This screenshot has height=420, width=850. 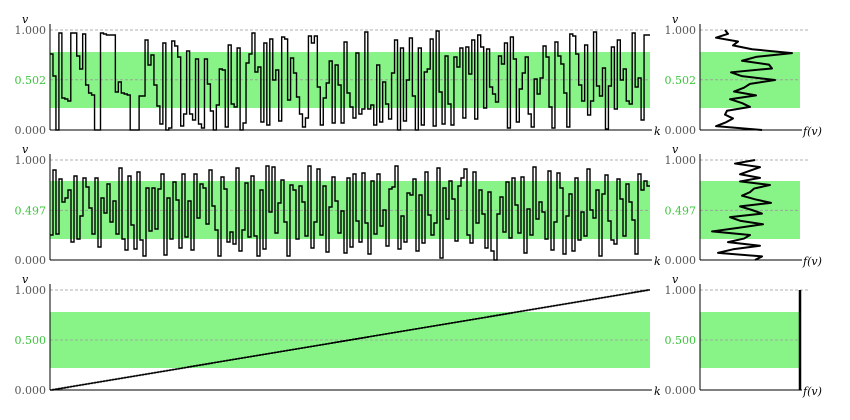 What do you see at coordinates (31, 80) in the screenshot?
I see `y-tick-label: 0.502` at bounding box center [31, 80].